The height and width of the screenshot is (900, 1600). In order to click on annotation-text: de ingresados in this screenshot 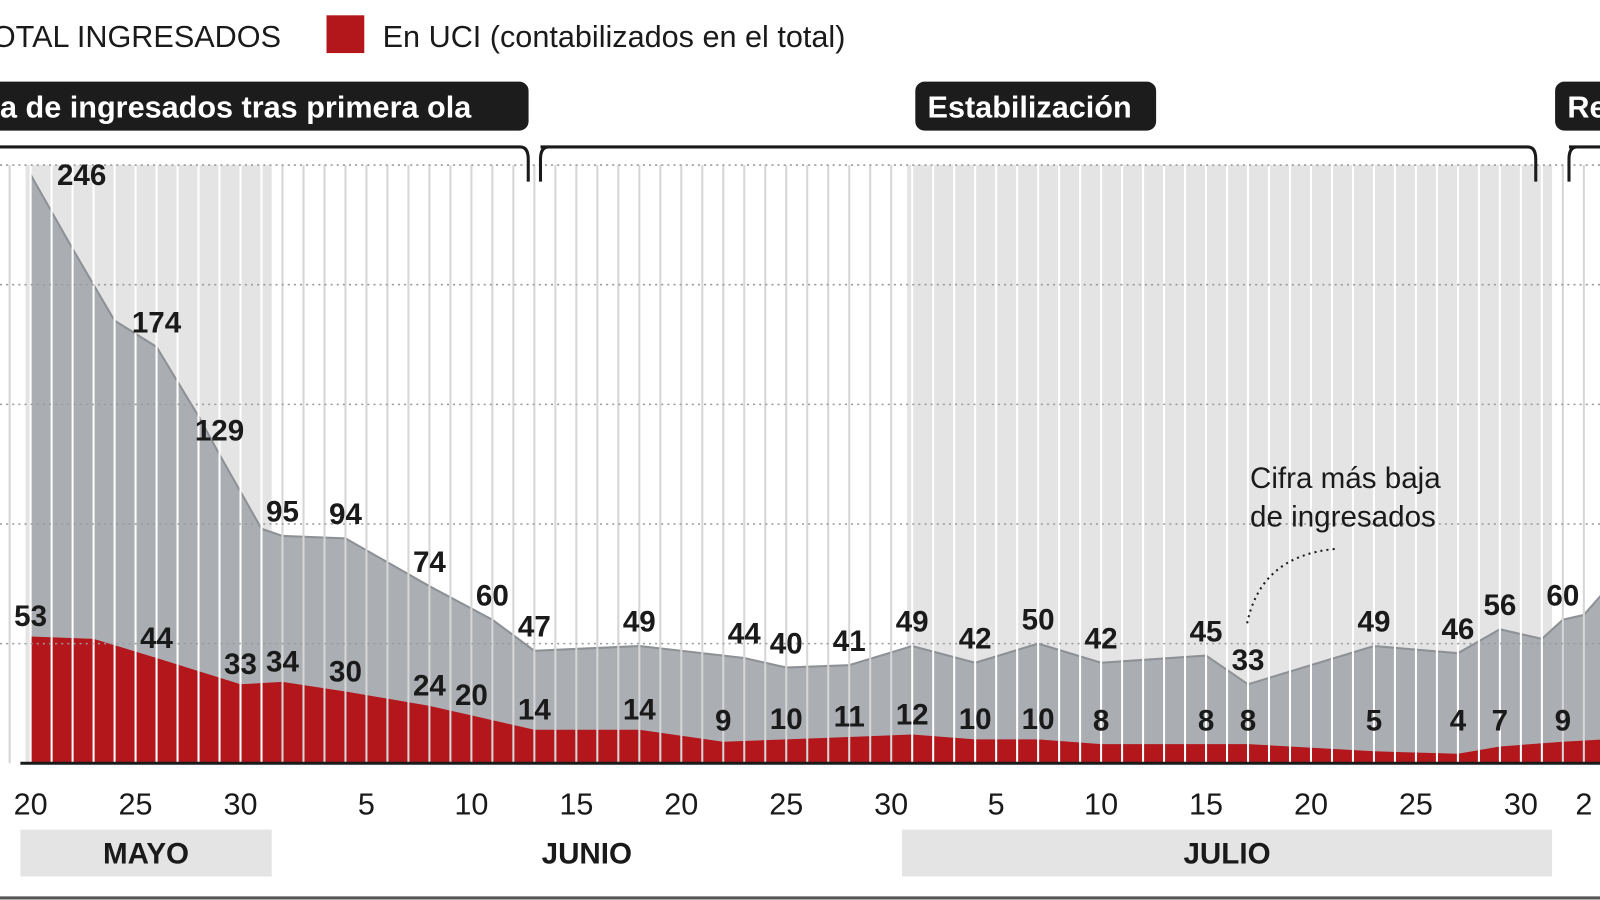, I will do `click(1343, 517)`.